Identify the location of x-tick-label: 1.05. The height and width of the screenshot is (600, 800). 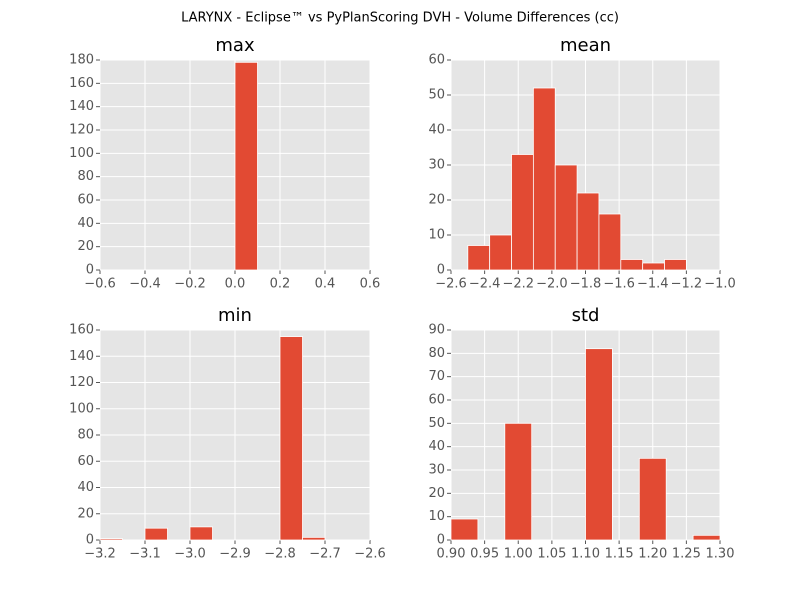
(551, 554).